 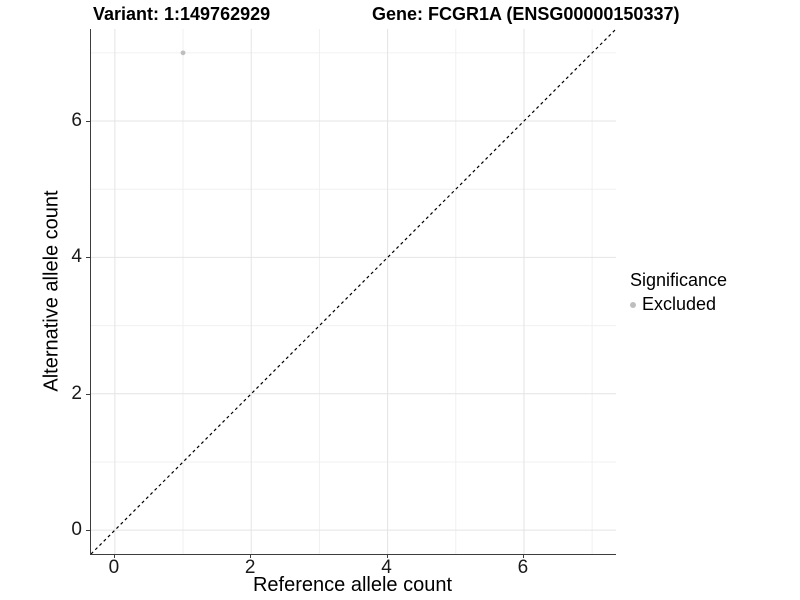 What do you see at coordinates (183, 53) in the screenshot?
I see `data-point` at bounding box center [183, 53].